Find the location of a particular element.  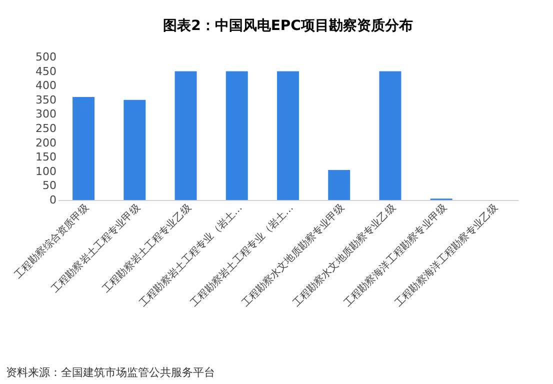

y-tick-label: 450 is located at coordinates (46, 71).